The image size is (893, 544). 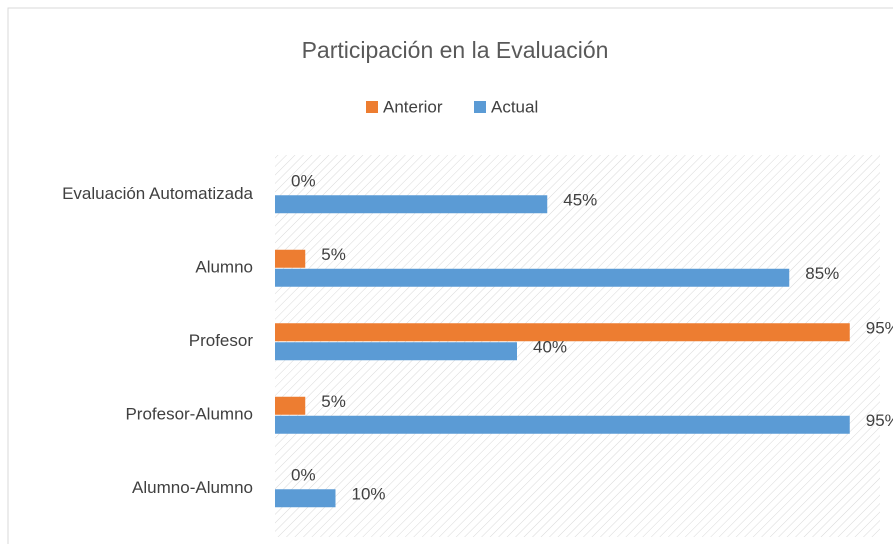 I want to click on y-tick-label: Alumno, so click(x=224, y=267).